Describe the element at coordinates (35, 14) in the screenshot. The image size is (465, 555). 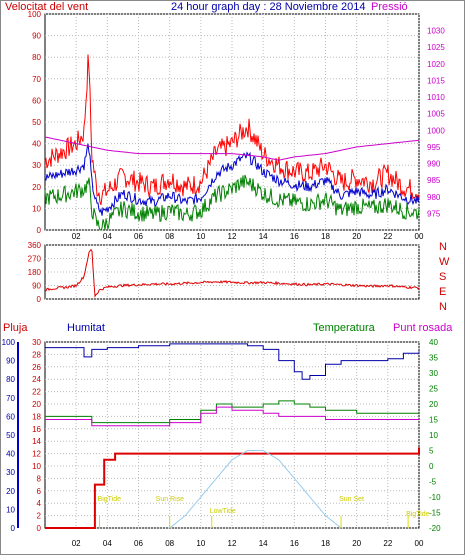
I see `wind-y-tick-label: 100` at that location.